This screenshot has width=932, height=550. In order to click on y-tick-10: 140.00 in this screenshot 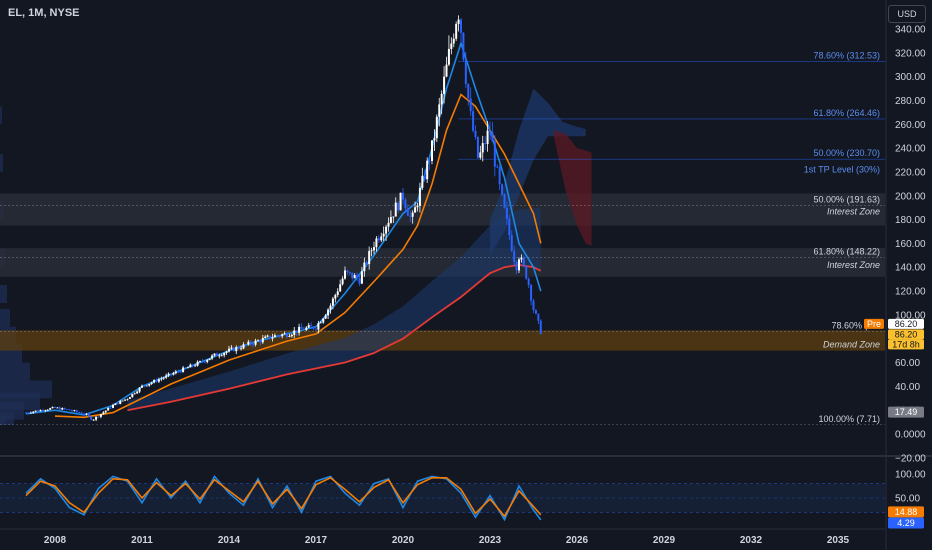, I will do `click(910, 268)`.